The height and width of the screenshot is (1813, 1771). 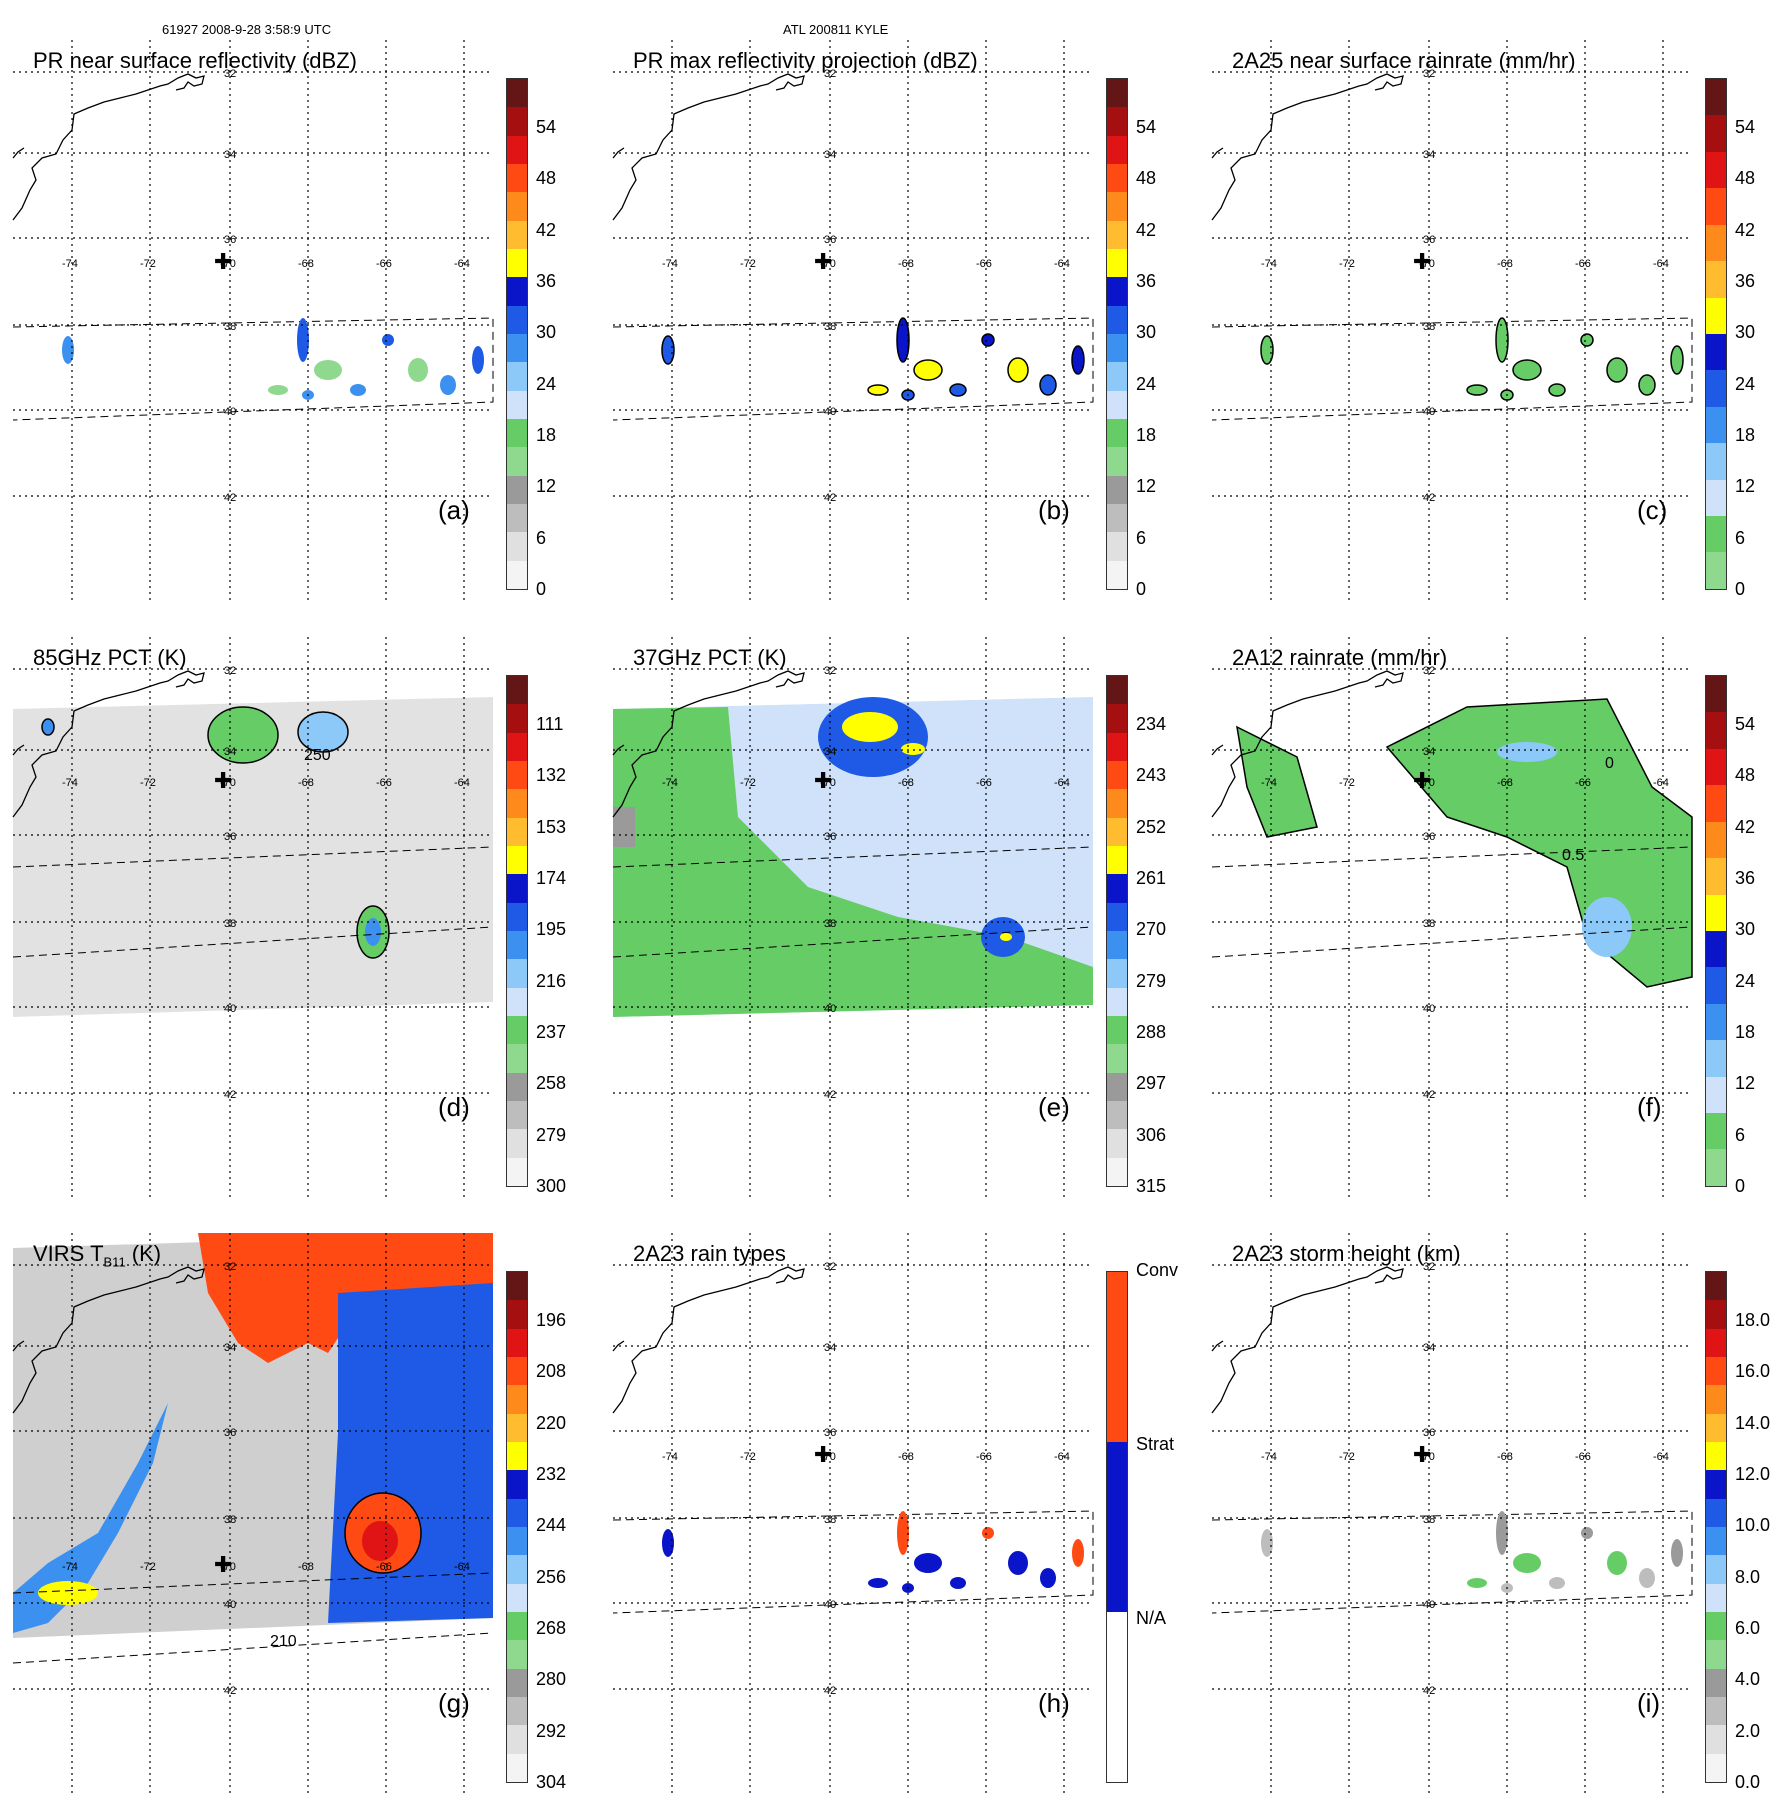 What do you see at coordinates (1745, 383) in the screenshot?
I see `colorbar-label: 24` at bounding box center [1745, 383].